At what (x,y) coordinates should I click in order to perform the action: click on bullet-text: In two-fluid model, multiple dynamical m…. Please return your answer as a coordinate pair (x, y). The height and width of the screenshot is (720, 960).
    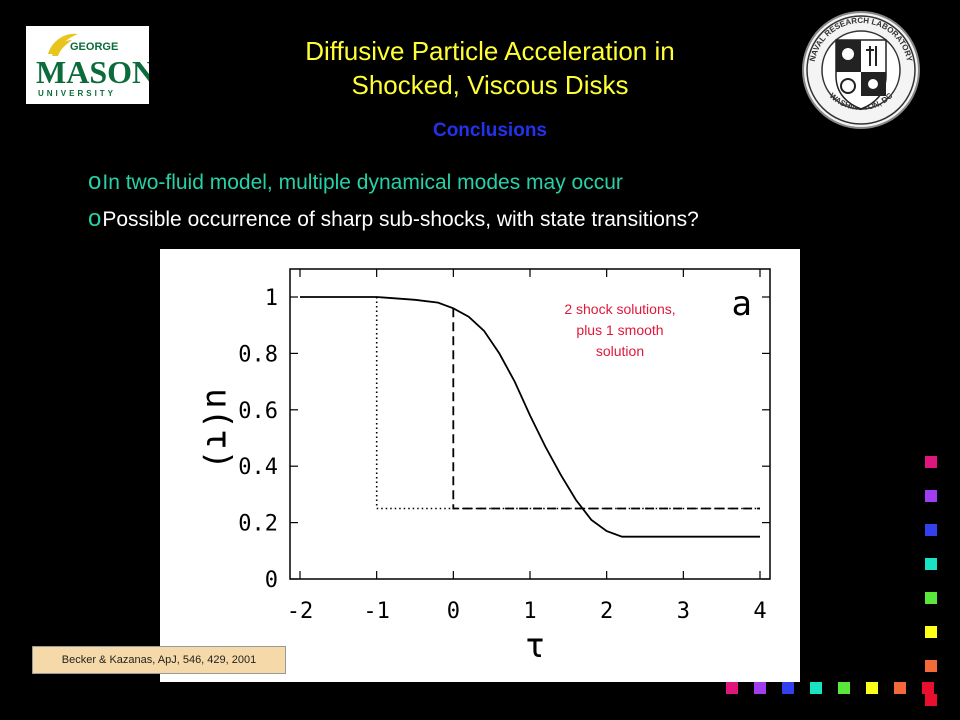
    Looking at the image, I should click on (362, 182).